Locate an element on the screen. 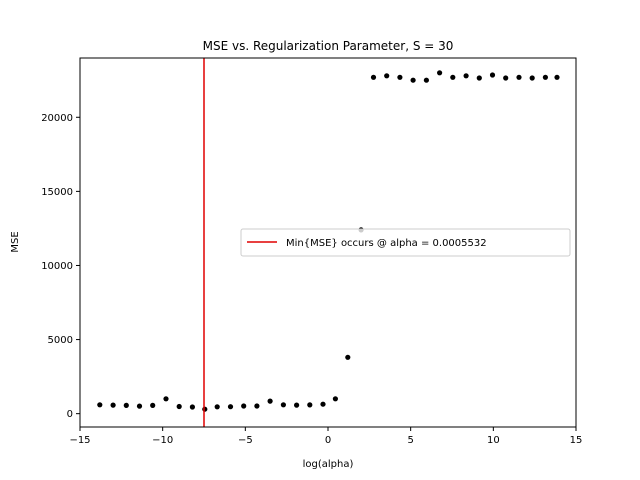 Image resolution: width=640 pixels, height=480 pixels. x-tick-label: 0 is located at coordinates (328, 440).